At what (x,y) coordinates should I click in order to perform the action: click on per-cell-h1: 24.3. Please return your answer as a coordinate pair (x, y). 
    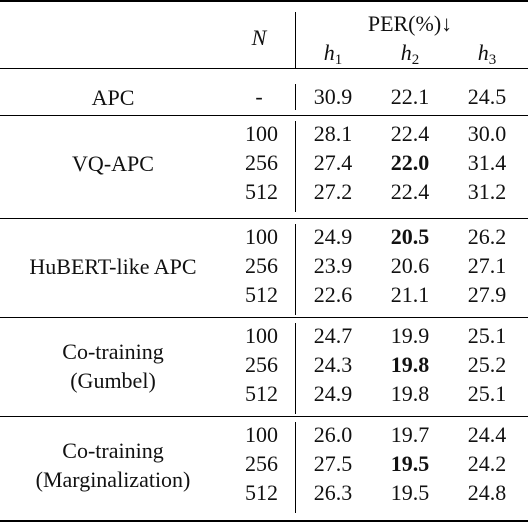
    Looking at the image, I should click on (333, 364).